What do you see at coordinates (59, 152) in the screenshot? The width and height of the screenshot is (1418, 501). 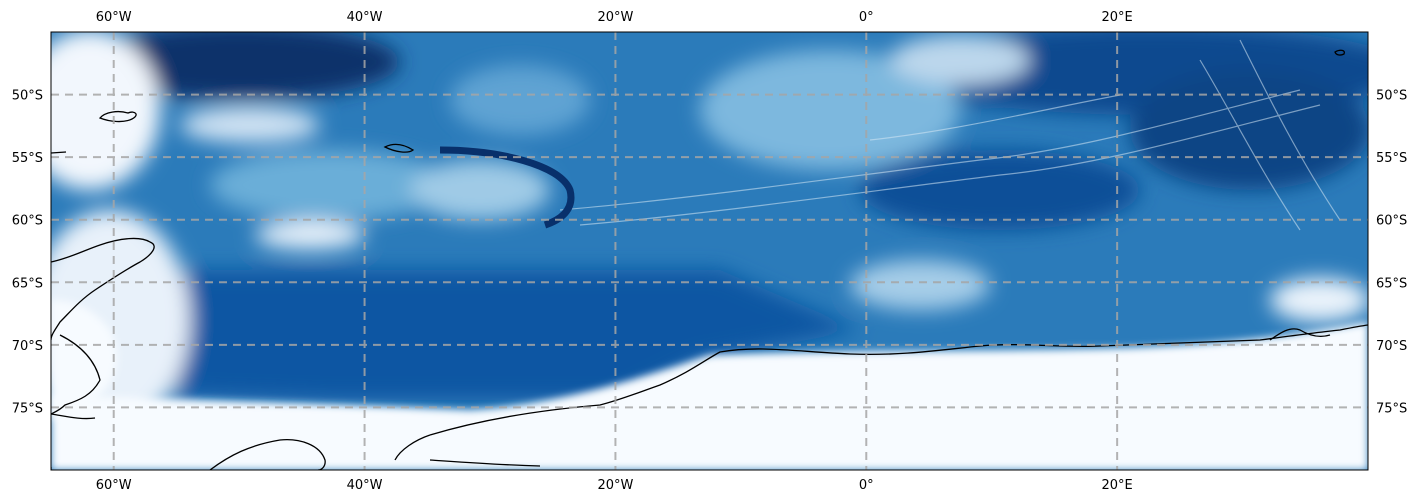 I see `tierra-del-fuego` at bounding box center [59, 152].